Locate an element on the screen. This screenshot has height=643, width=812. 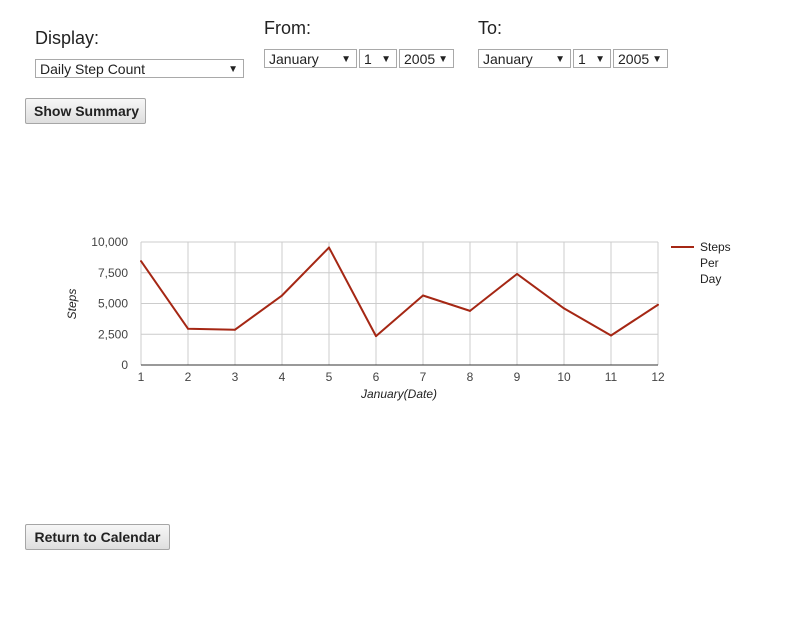
from-month-select: January ▼ is located at coordinates (310, 58).